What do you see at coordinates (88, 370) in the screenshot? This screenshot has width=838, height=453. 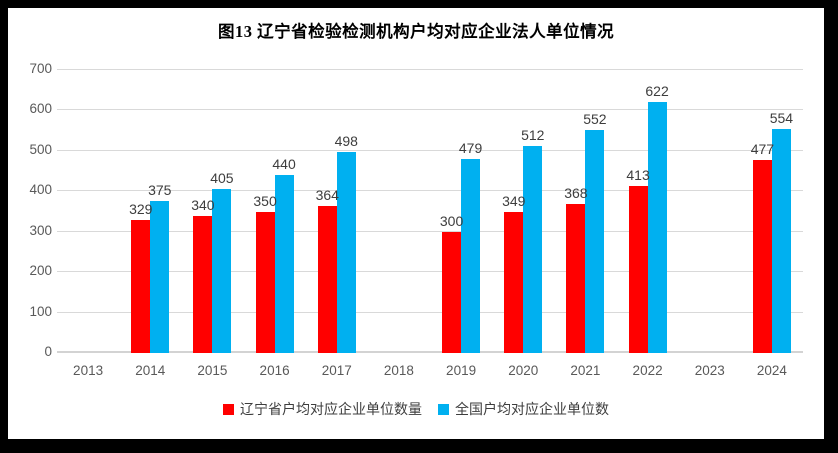 I see `x-axis-tick-label: 2013` at bounding box center [88, 370].